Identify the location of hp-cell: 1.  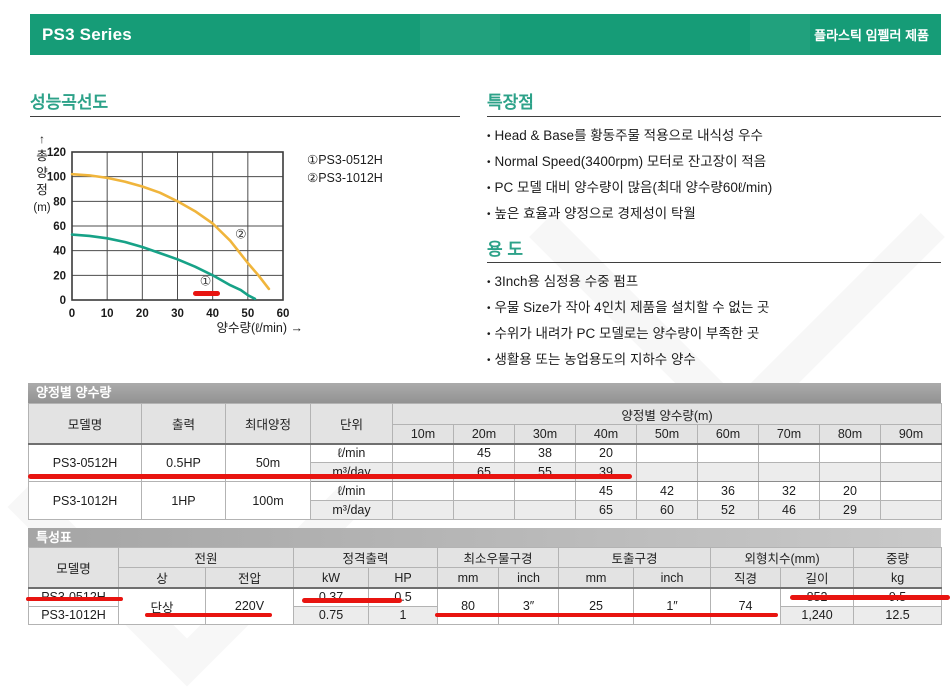
(403, 615).